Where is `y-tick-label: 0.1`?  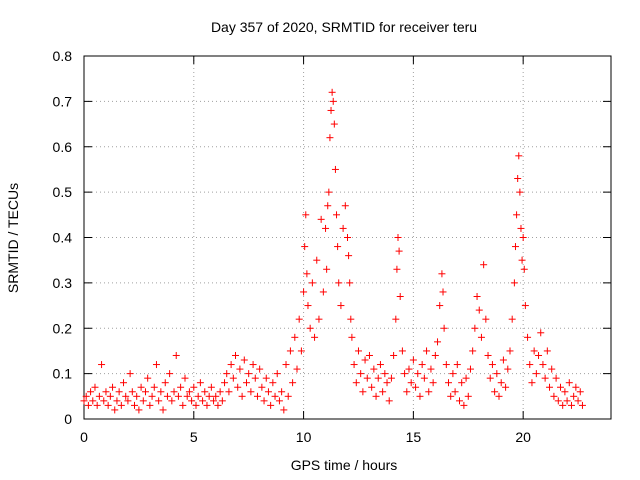 y-tick-label: 0.1 is located at coordinates (63, 374).